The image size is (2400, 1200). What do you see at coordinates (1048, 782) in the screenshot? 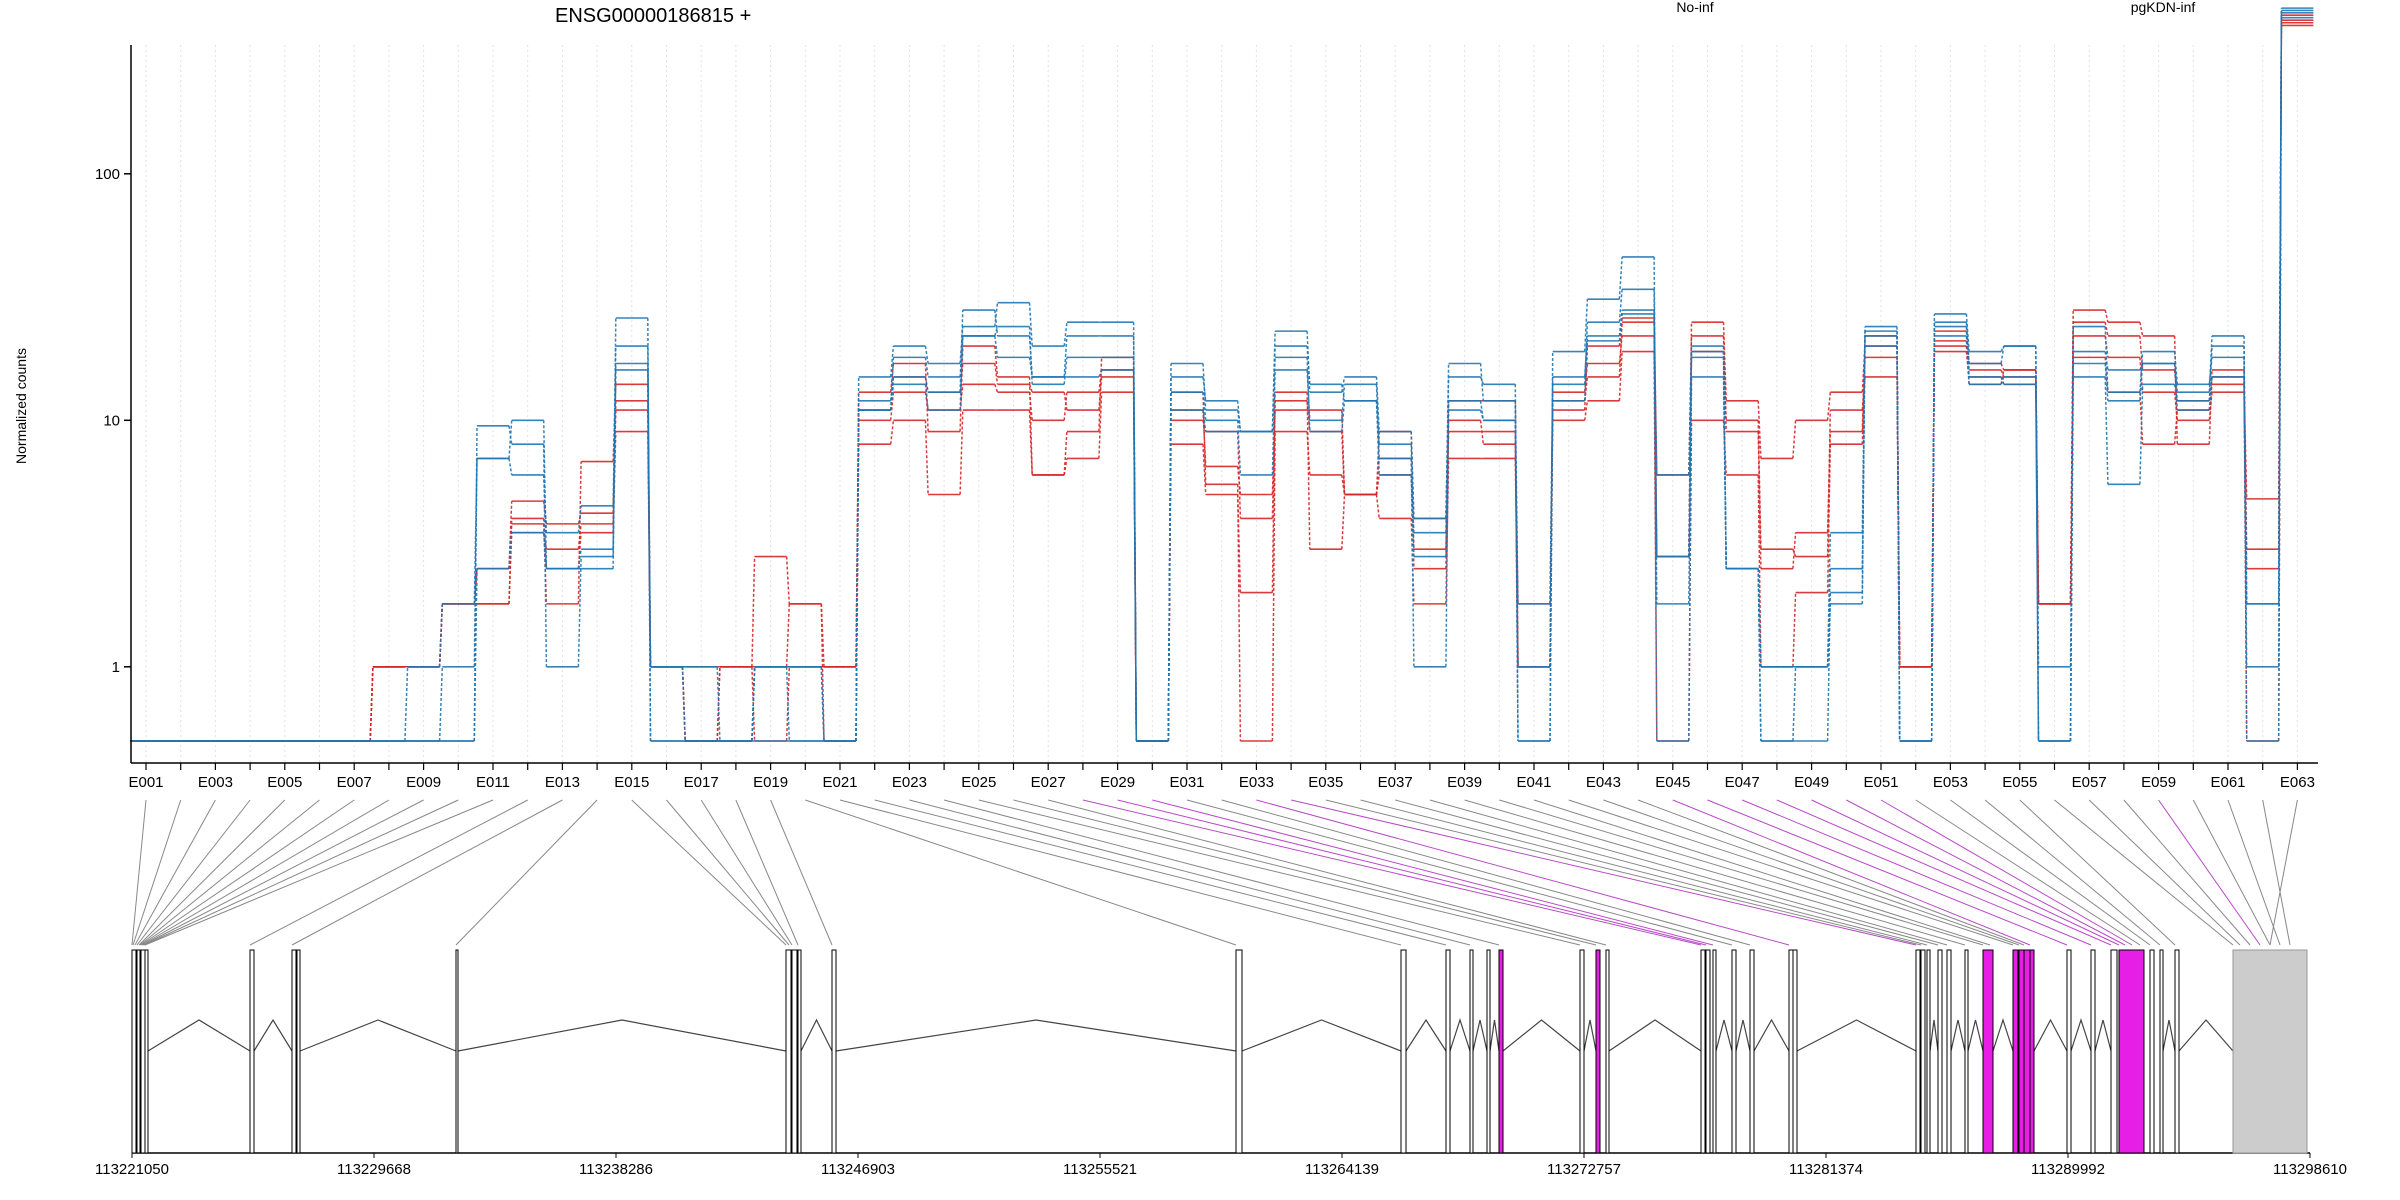
I see `x-tick-label: E027` at bounding box center [1048, 782].